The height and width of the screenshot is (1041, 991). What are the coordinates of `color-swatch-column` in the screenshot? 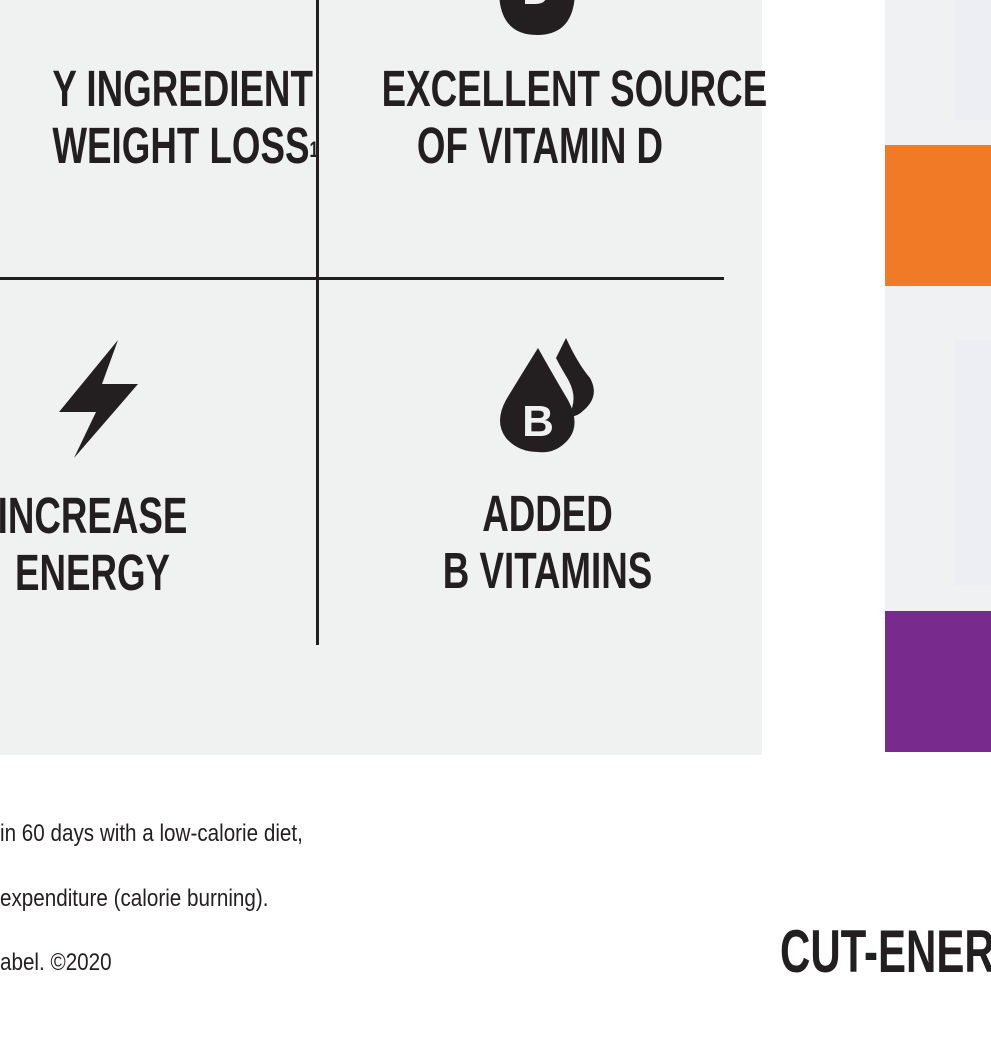 It's located at (938, 377).